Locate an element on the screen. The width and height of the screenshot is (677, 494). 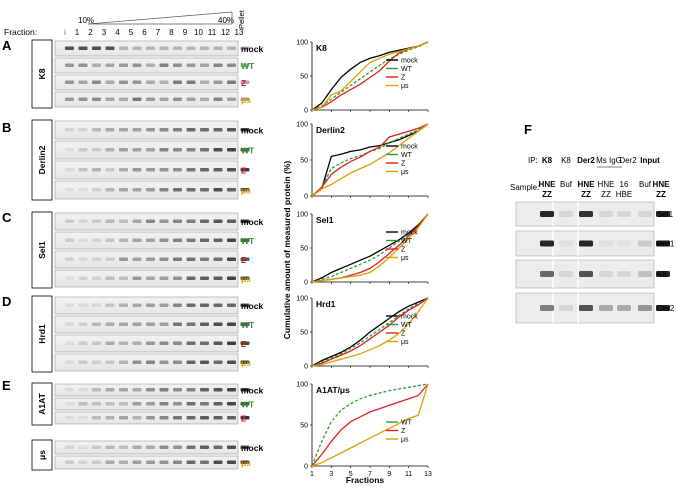
chart-title: K8 is located at coordinates (321, 48).